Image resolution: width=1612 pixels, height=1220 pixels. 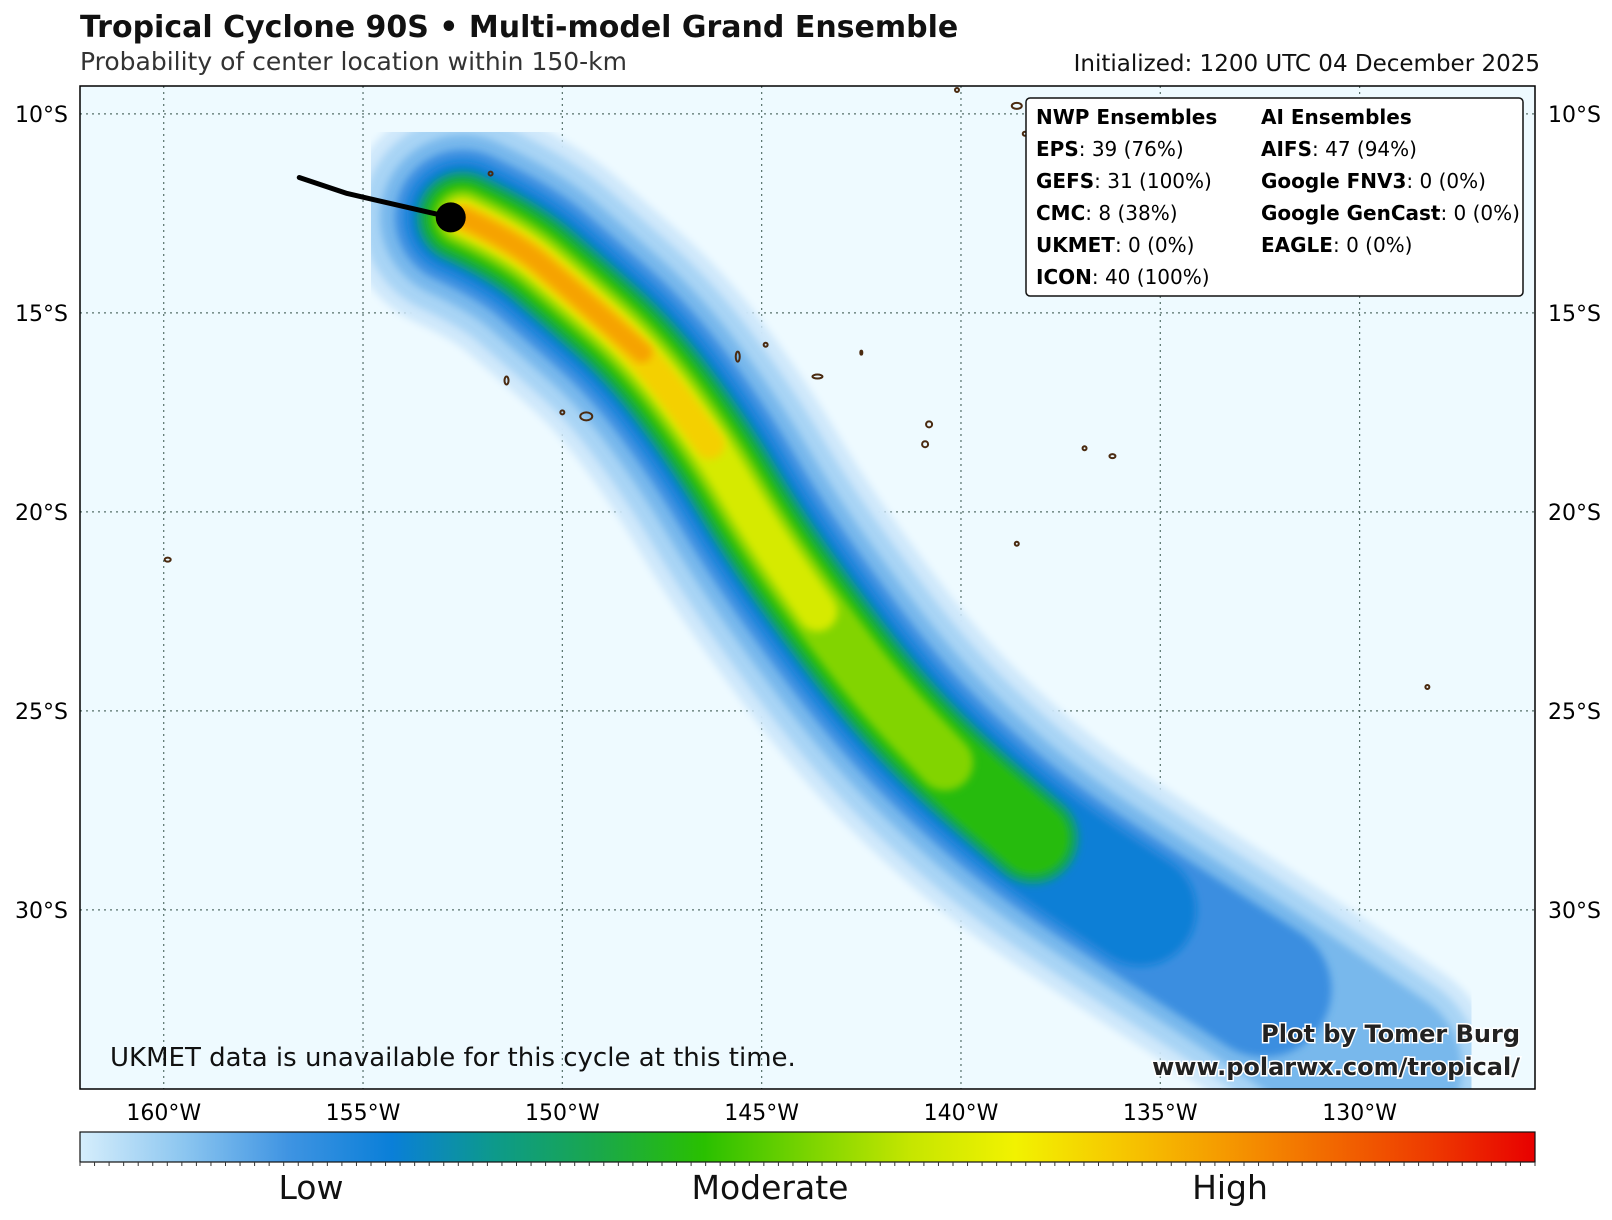 What do you see at coordinates (1230, 1187) in the screenshot?
I see `colorbar-label-high: High` at bounding box center [1230, 1187].